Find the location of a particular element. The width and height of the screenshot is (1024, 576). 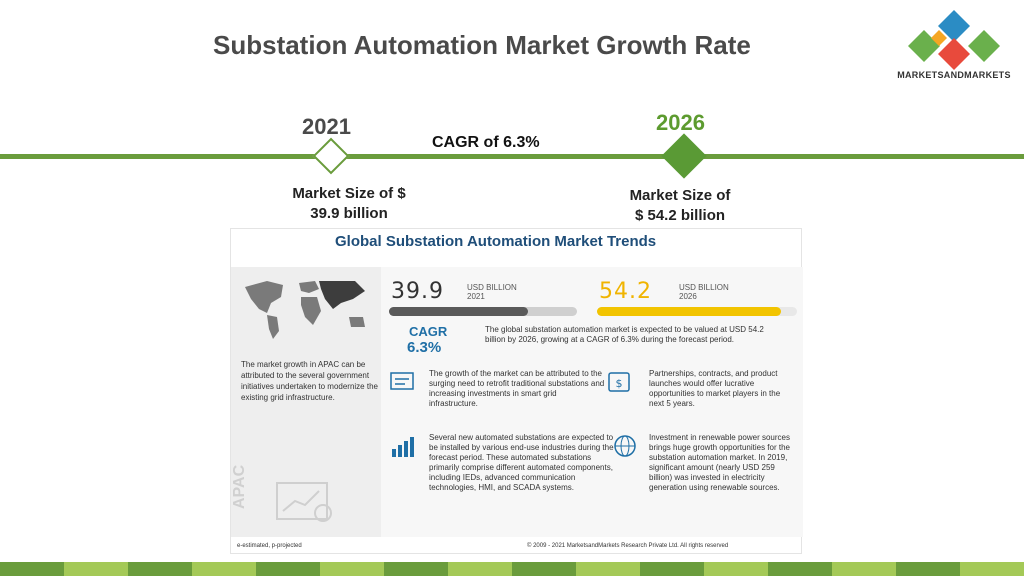

footnote-estimated: e-estimated, p-projected is located at coordinates (269, 546).